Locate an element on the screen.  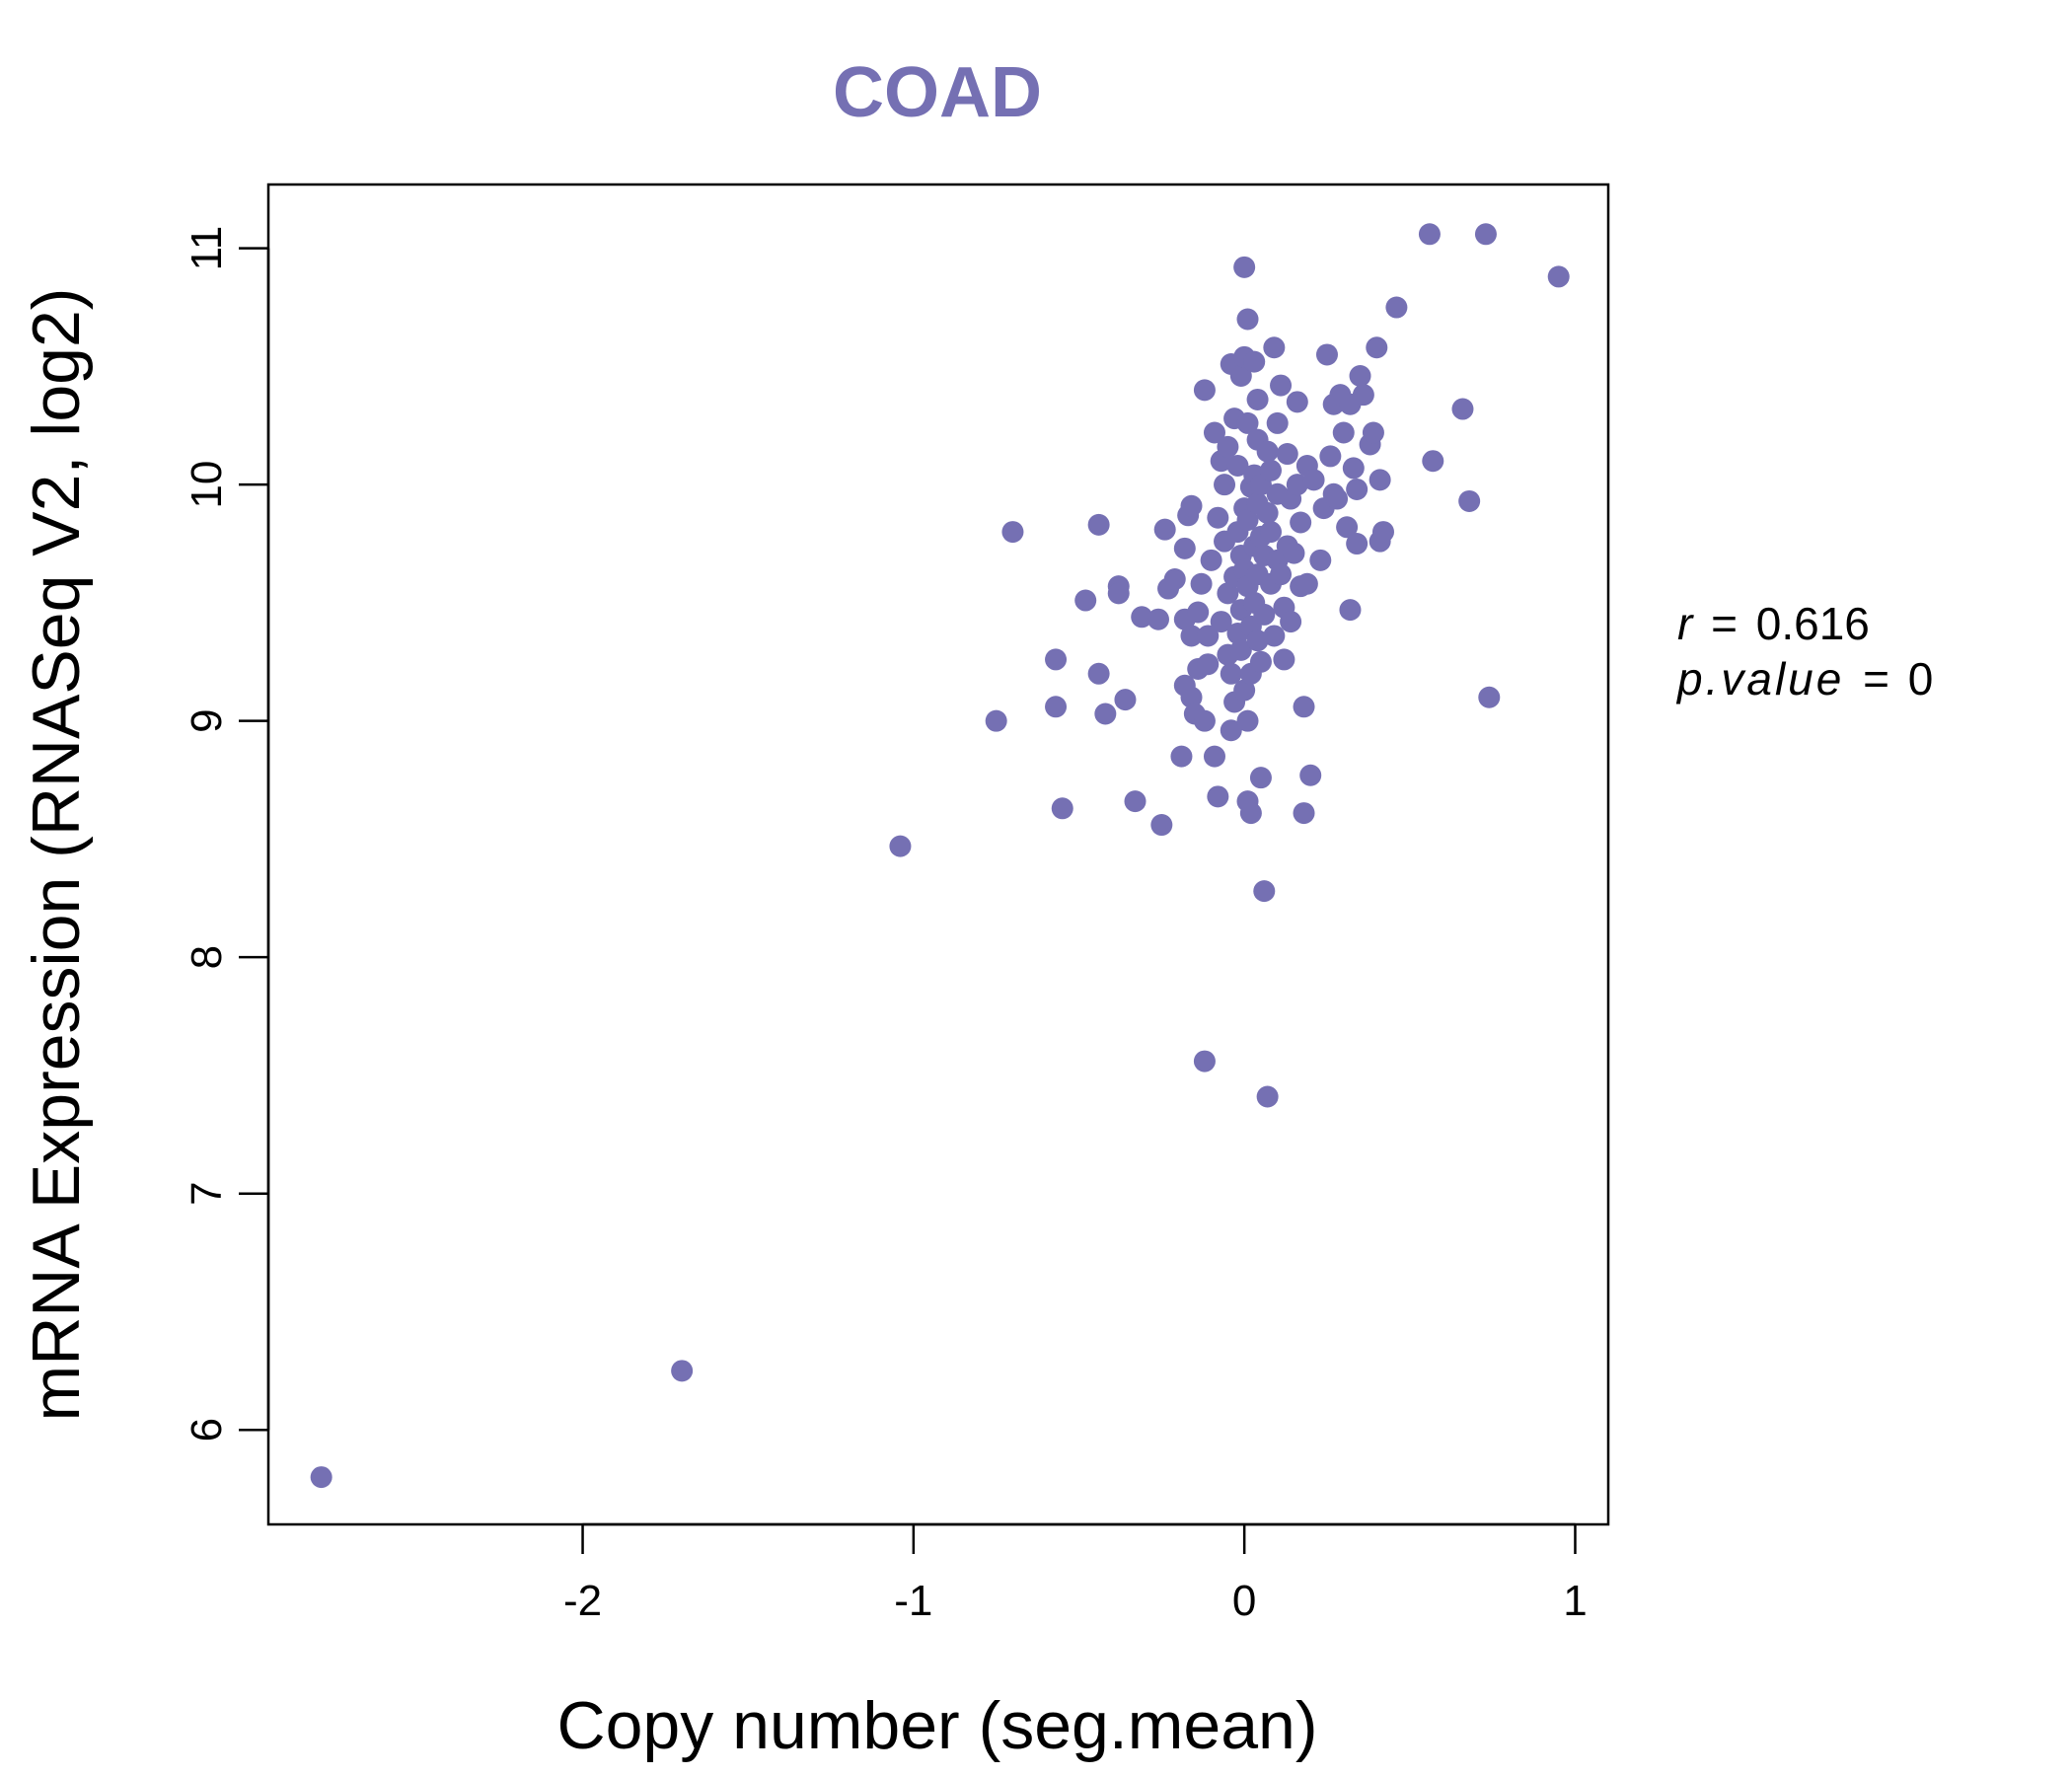
x-axis-label: Copy number (seg.mean) is located at coordinates (937, 1726).